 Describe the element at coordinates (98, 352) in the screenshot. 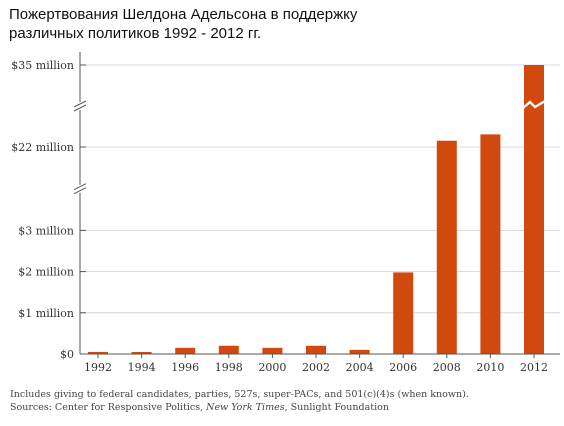

I see `bar-1992` at that location.